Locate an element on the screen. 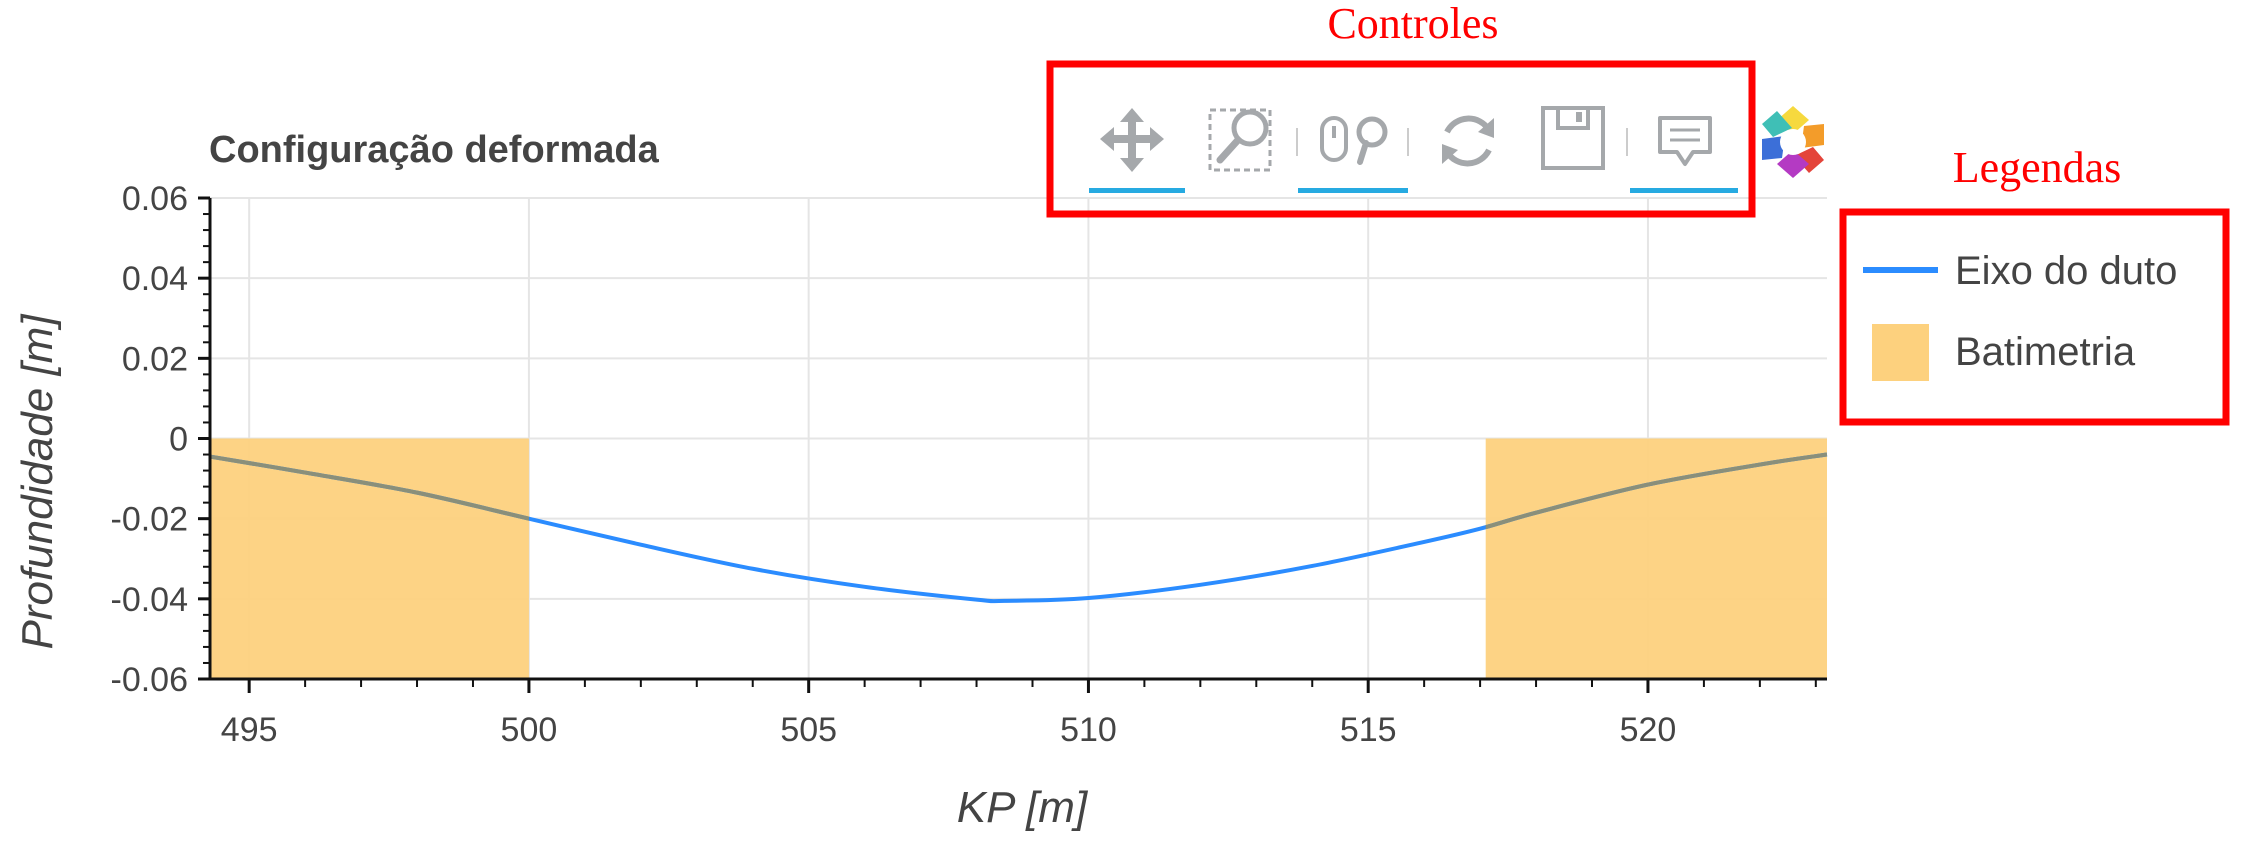  y-tick-label: -0.06 is located at coordinates (150, 680).